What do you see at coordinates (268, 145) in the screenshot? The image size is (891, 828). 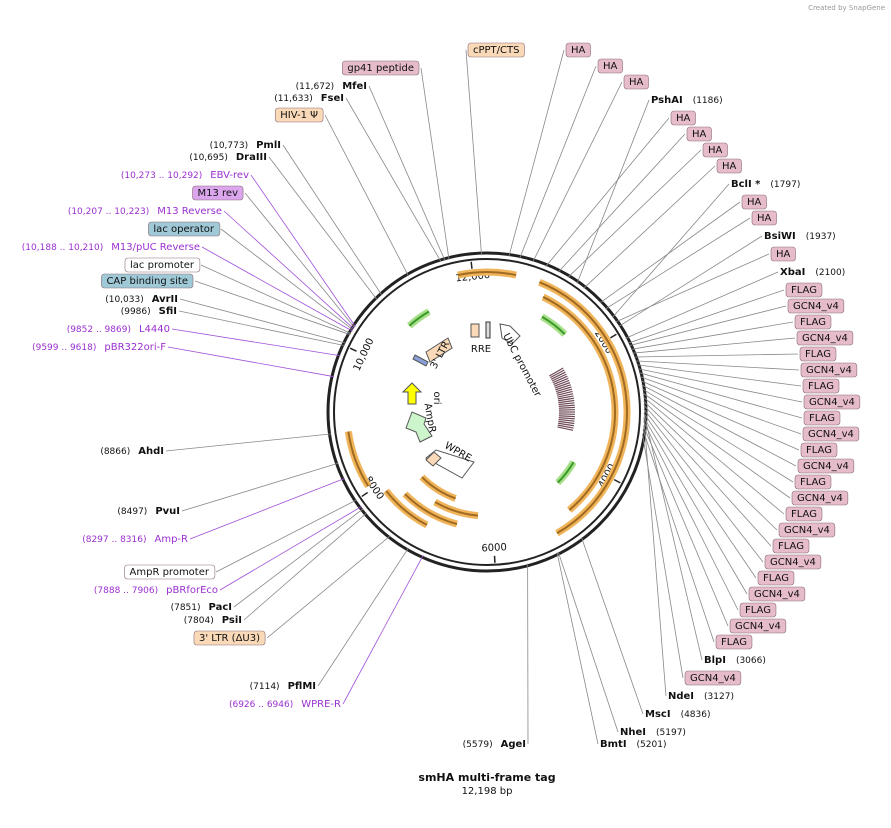 I see `label-name: PmlI` at bounding box center [268, 145].